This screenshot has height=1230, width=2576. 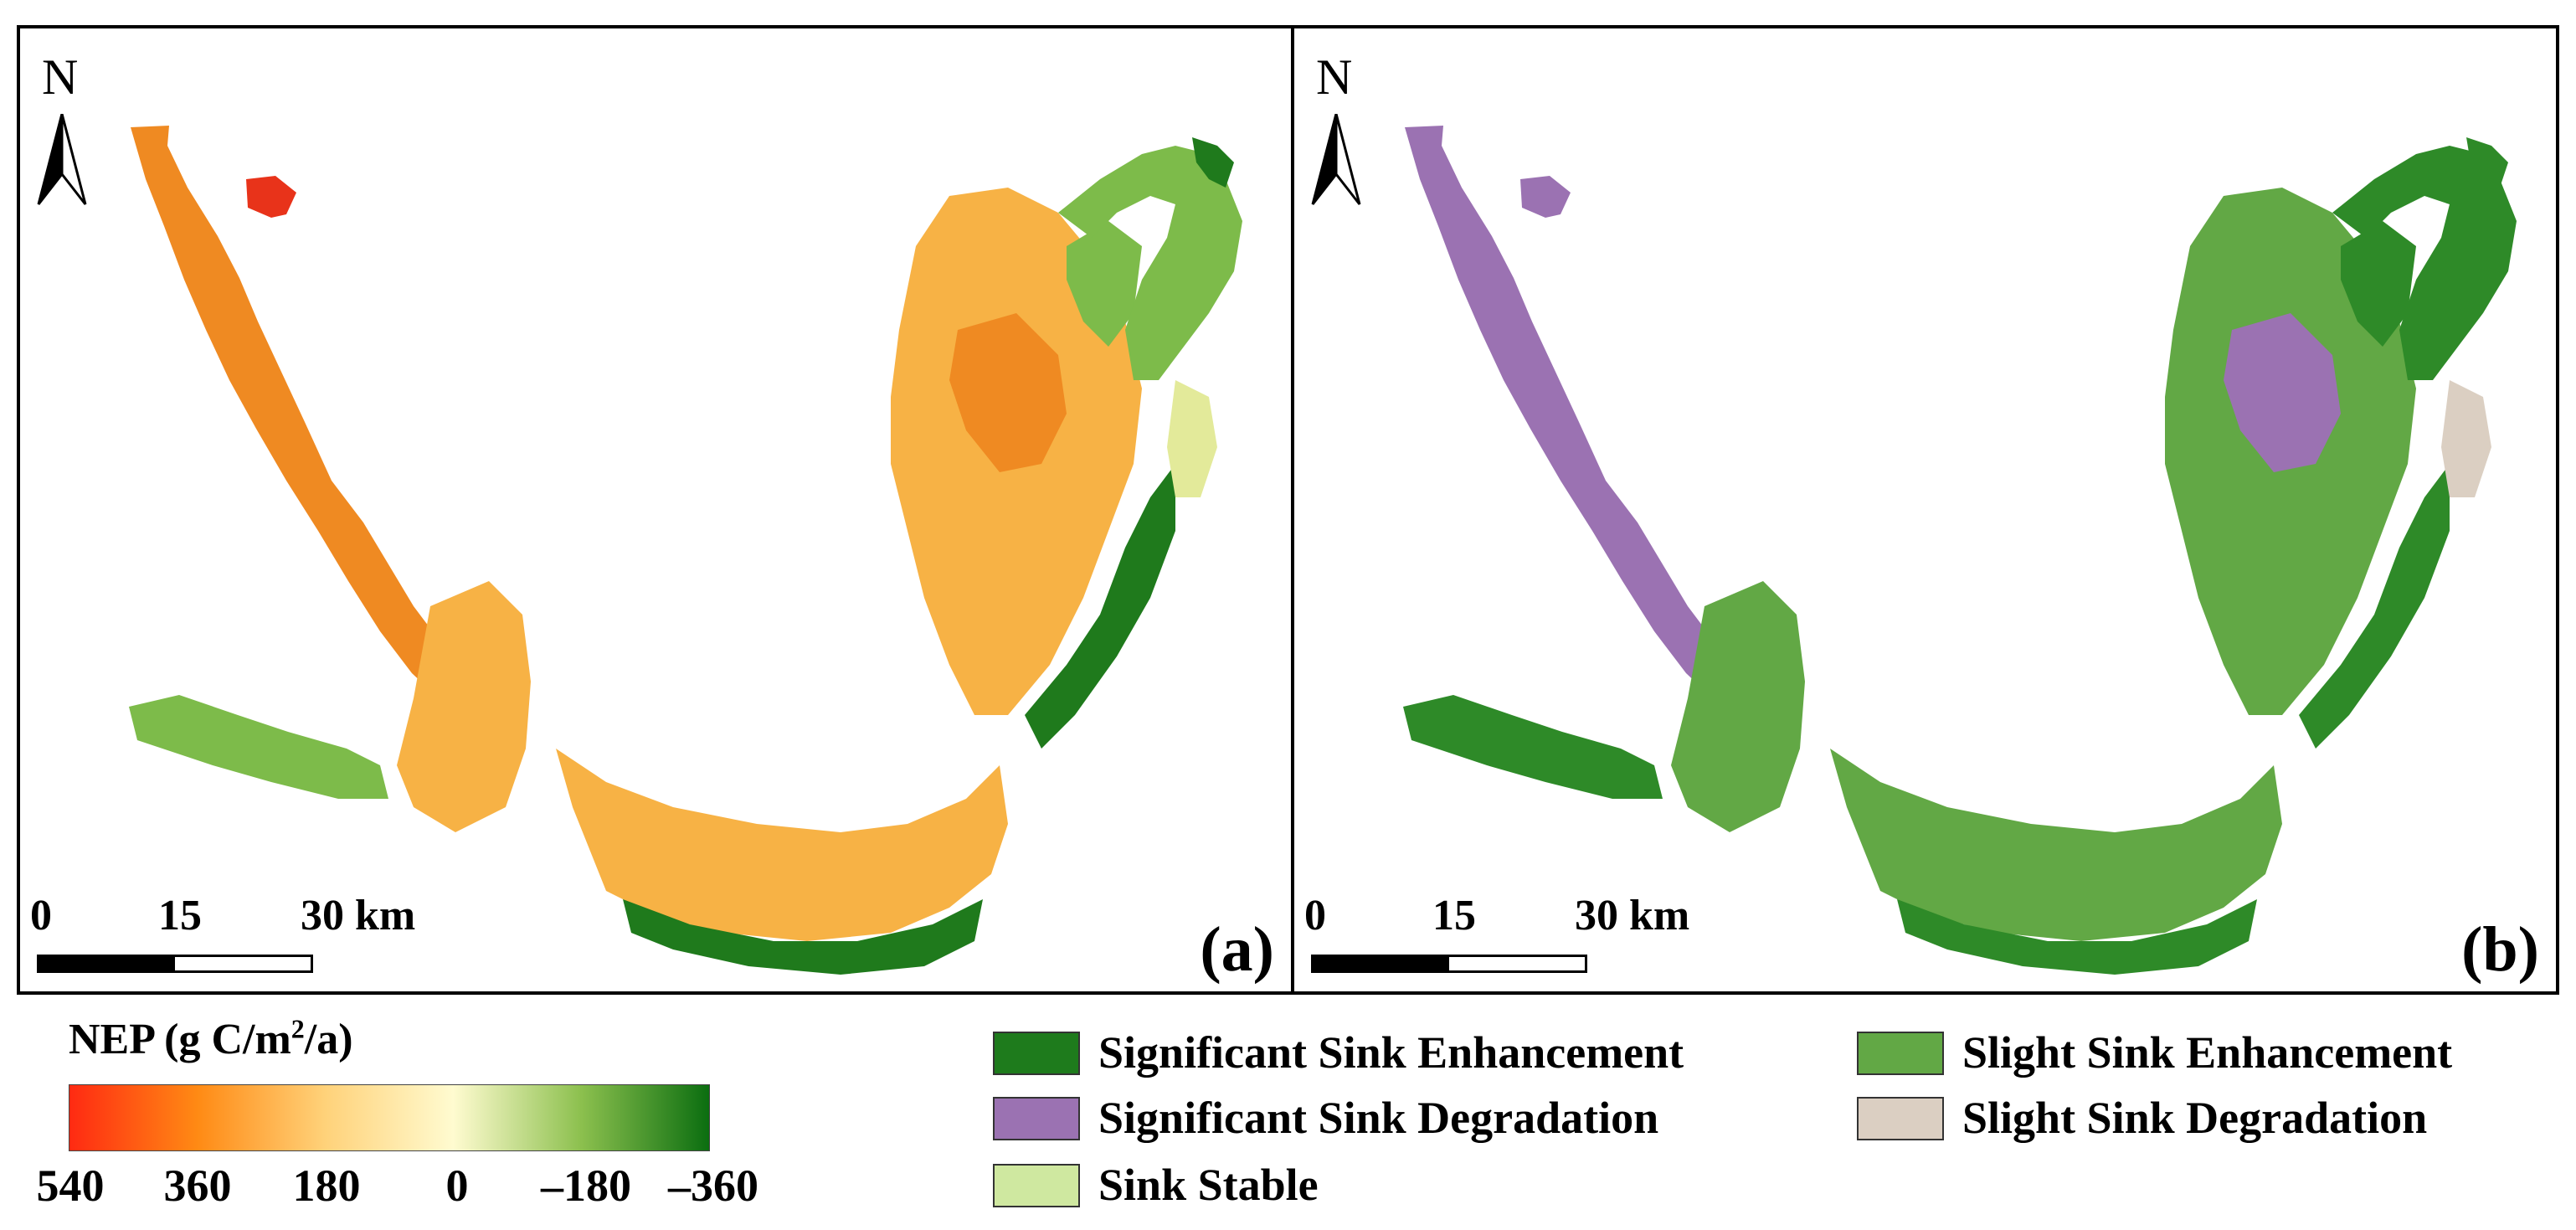 I want to click on legend-label: Significant Sink Degradation, so click(x=1378, y=1118).